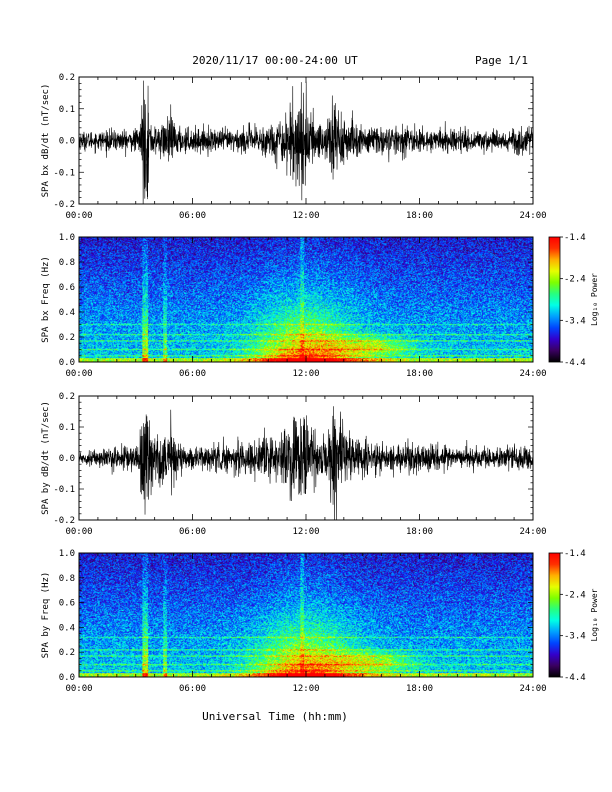 The image size is (612, 792). What do you see at coordinates (46, 299) in the screenshot?
I see `y-axis-label: SPA bx Freq (Hz)` at bounding box center [46, 299].